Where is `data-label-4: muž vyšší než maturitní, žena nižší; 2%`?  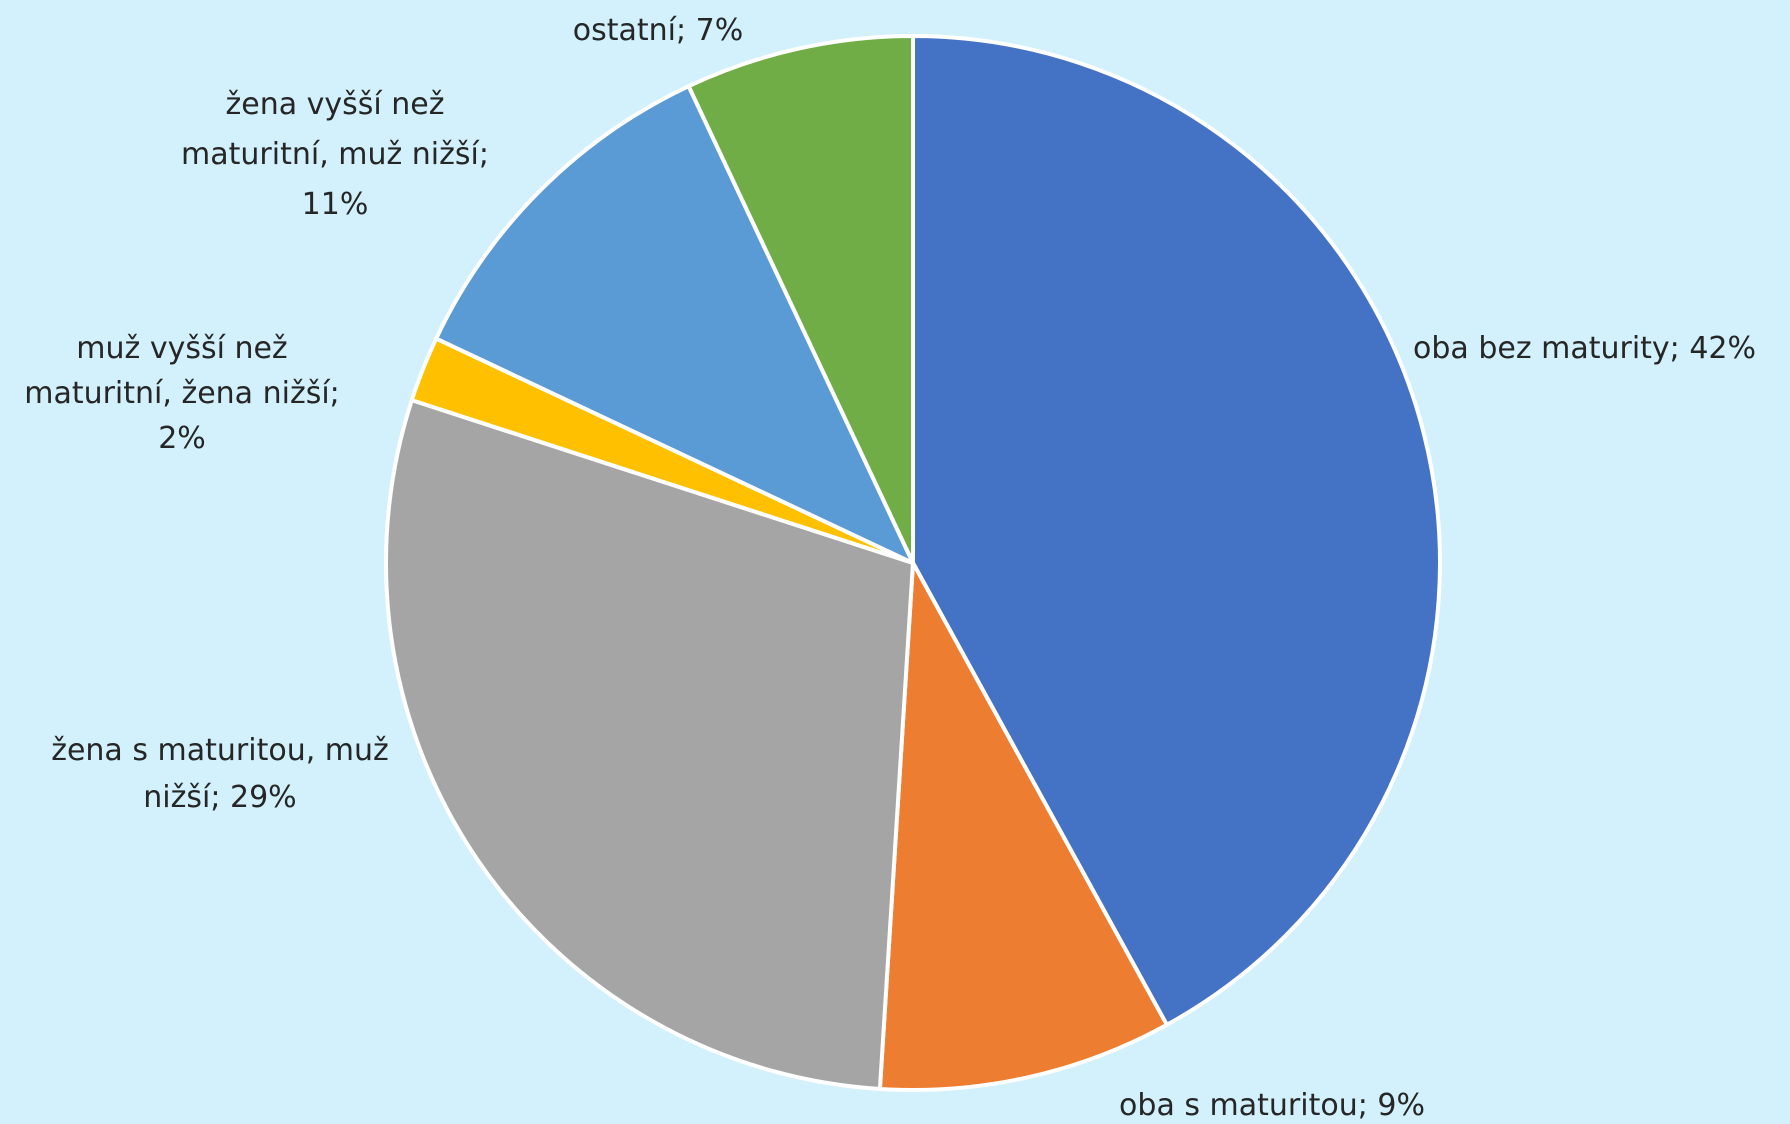 data-label-4: muž vyšší než maturitní, žena nižší; 2% is located at coordinates (182, 393).